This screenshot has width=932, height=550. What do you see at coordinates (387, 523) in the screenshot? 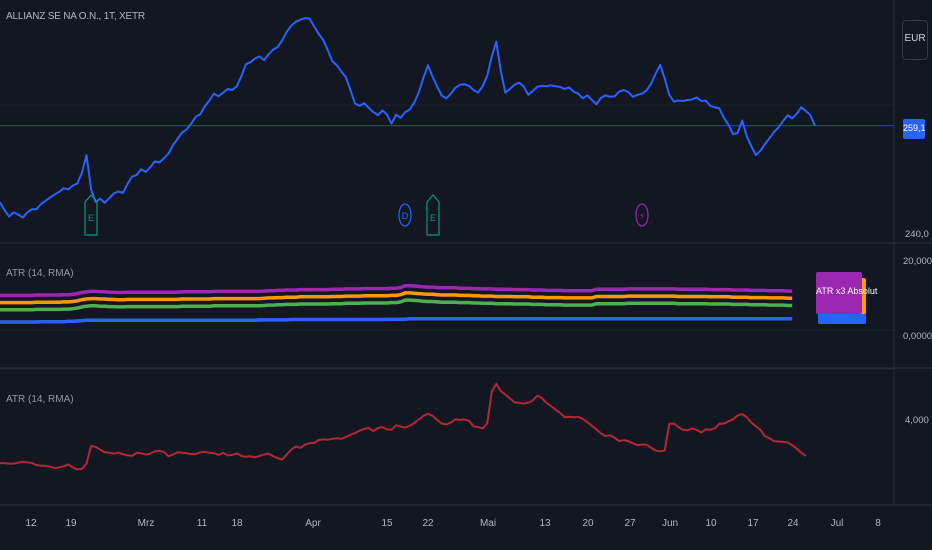
I see `time-axis-label: 15` at bounding box center [387, 523].